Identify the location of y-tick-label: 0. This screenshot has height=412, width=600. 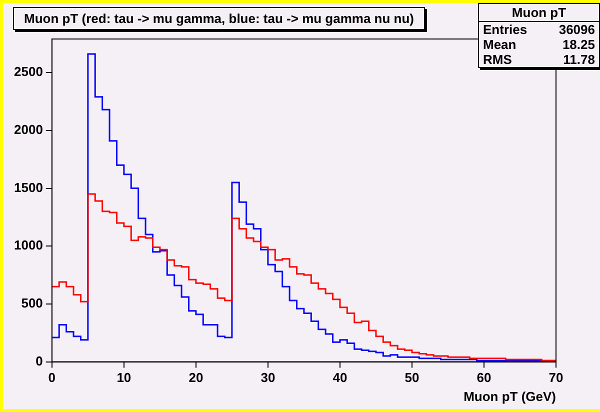
(39, 360).